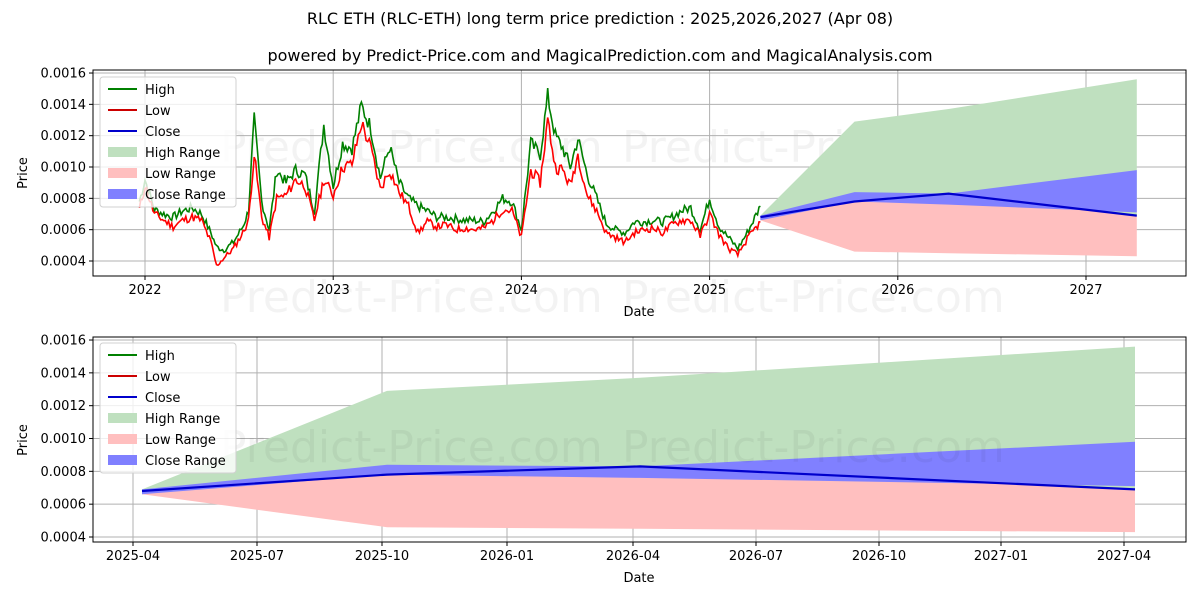 The width and height of the screenshot is (1200, 600). What do you see at coordinates (1001, 556) in the screenshot?
I see `x-tick-label: 2027-01` at bounding box center [1001, 556].